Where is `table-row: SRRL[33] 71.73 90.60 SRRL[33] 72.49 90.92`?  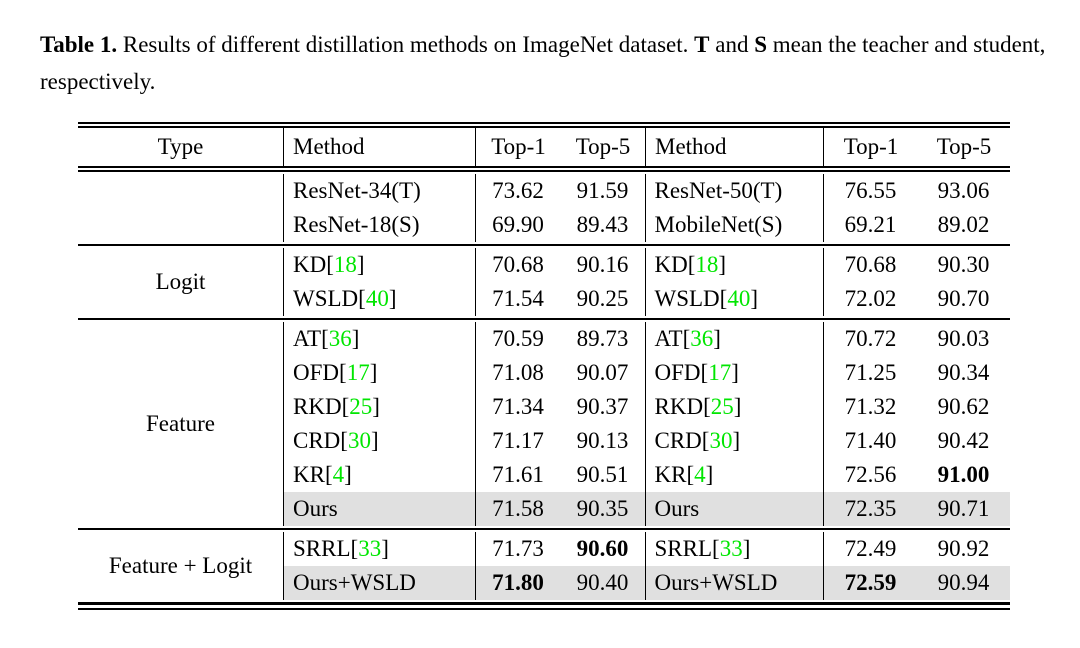
table-row: SRRL[33] 71.73 90.60 SRRL[33] 72.49 90.92 is located at coordinates (647, 549).